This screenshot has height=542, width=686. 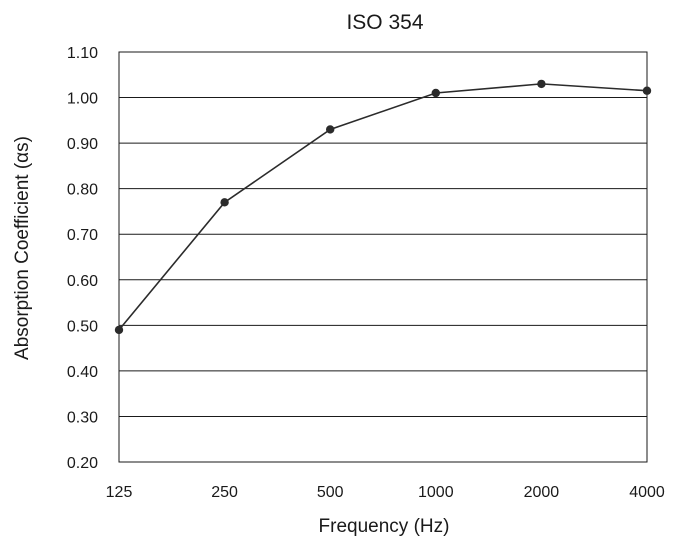 I want to click on x-tick-label: 250, so click(x=224, y=492).